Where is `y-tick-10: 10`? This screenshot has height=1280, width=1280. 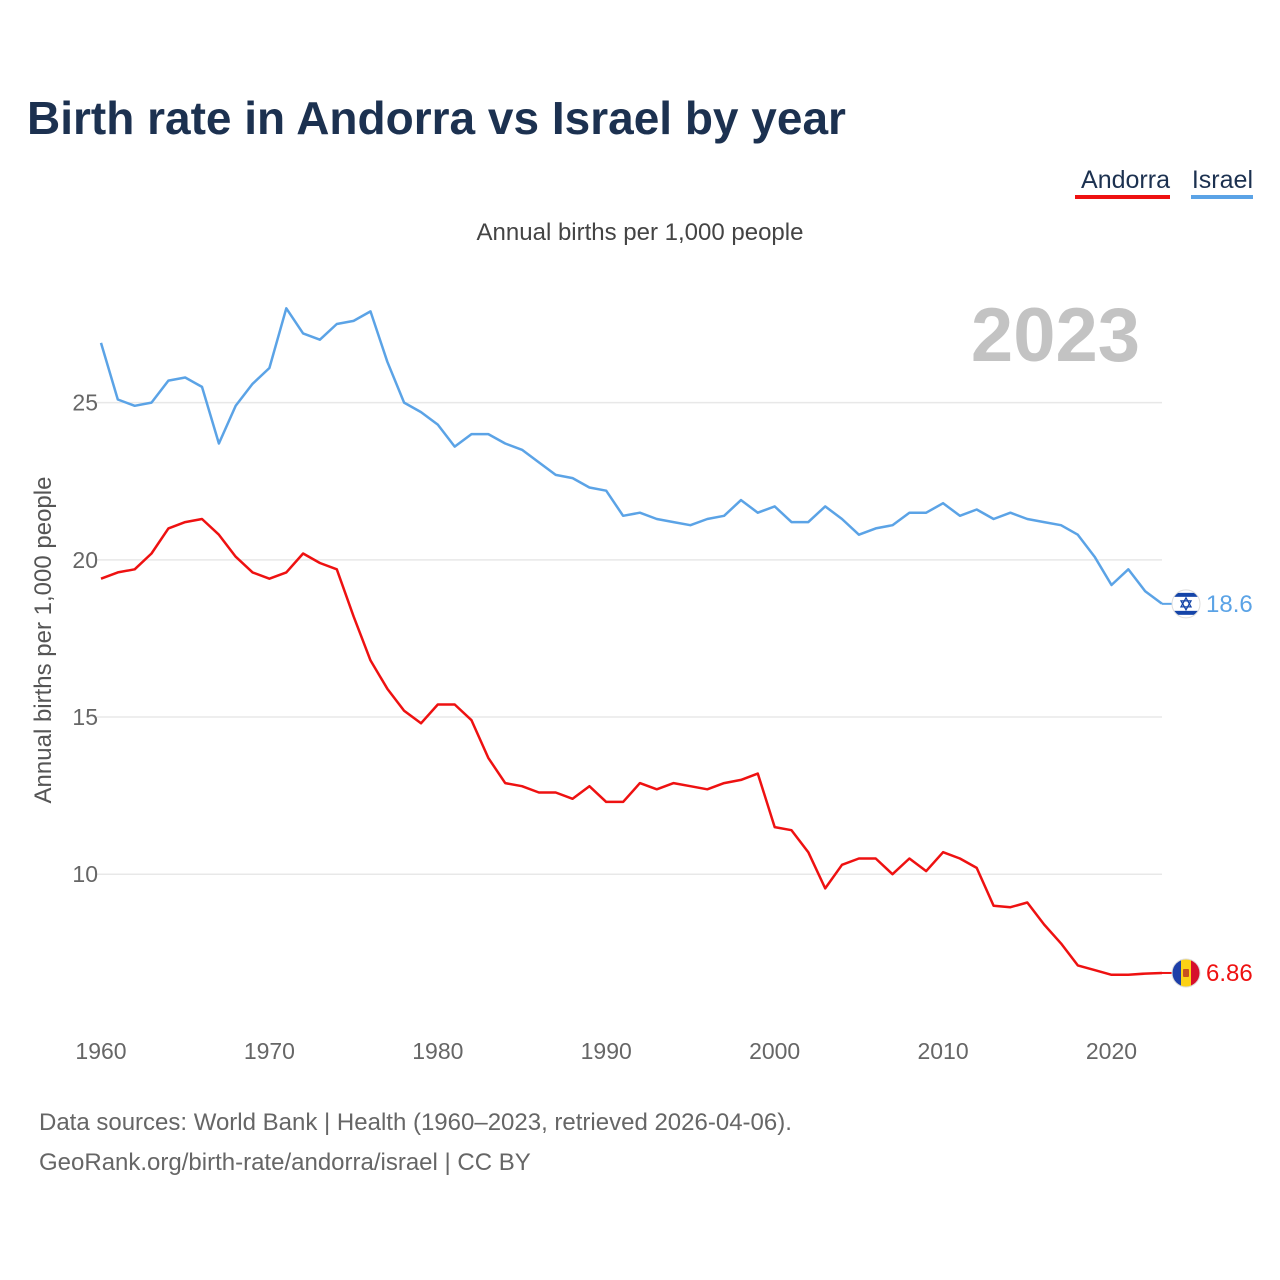
y-tick-10: 10 is located at coordinates (85, 874).